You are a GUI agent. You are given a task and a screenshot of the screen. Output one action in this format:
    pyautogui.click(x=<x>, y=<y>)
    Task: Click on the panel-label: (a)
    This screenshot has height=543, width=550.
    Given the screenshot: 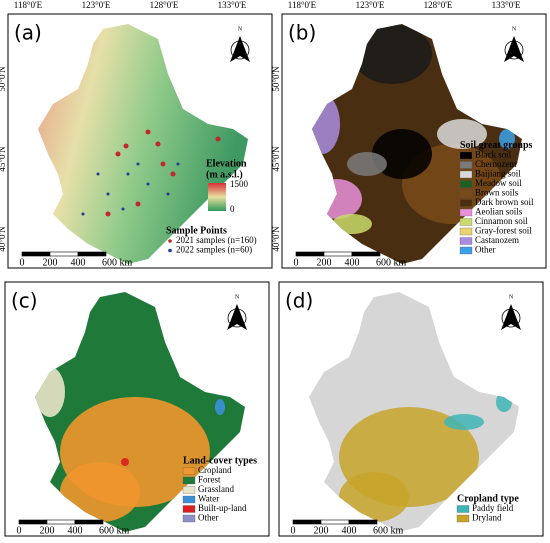 What is the action you would take?
    pyautogui.click(x=28, y=33)
    